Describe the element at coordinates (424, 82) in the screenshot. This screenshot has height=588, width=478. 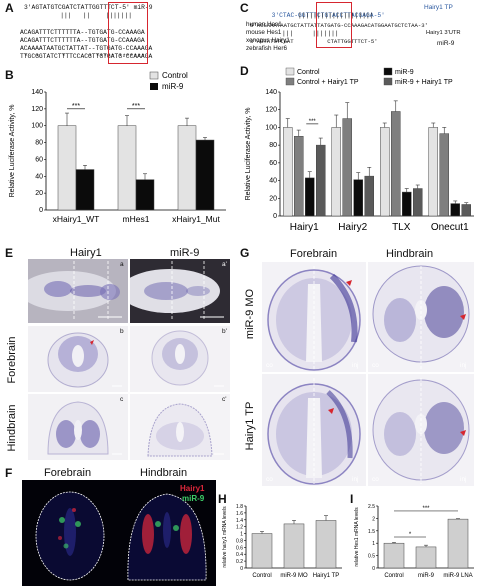
I see `legend-entry: miR-9 + Hairy1 TP` at that location.